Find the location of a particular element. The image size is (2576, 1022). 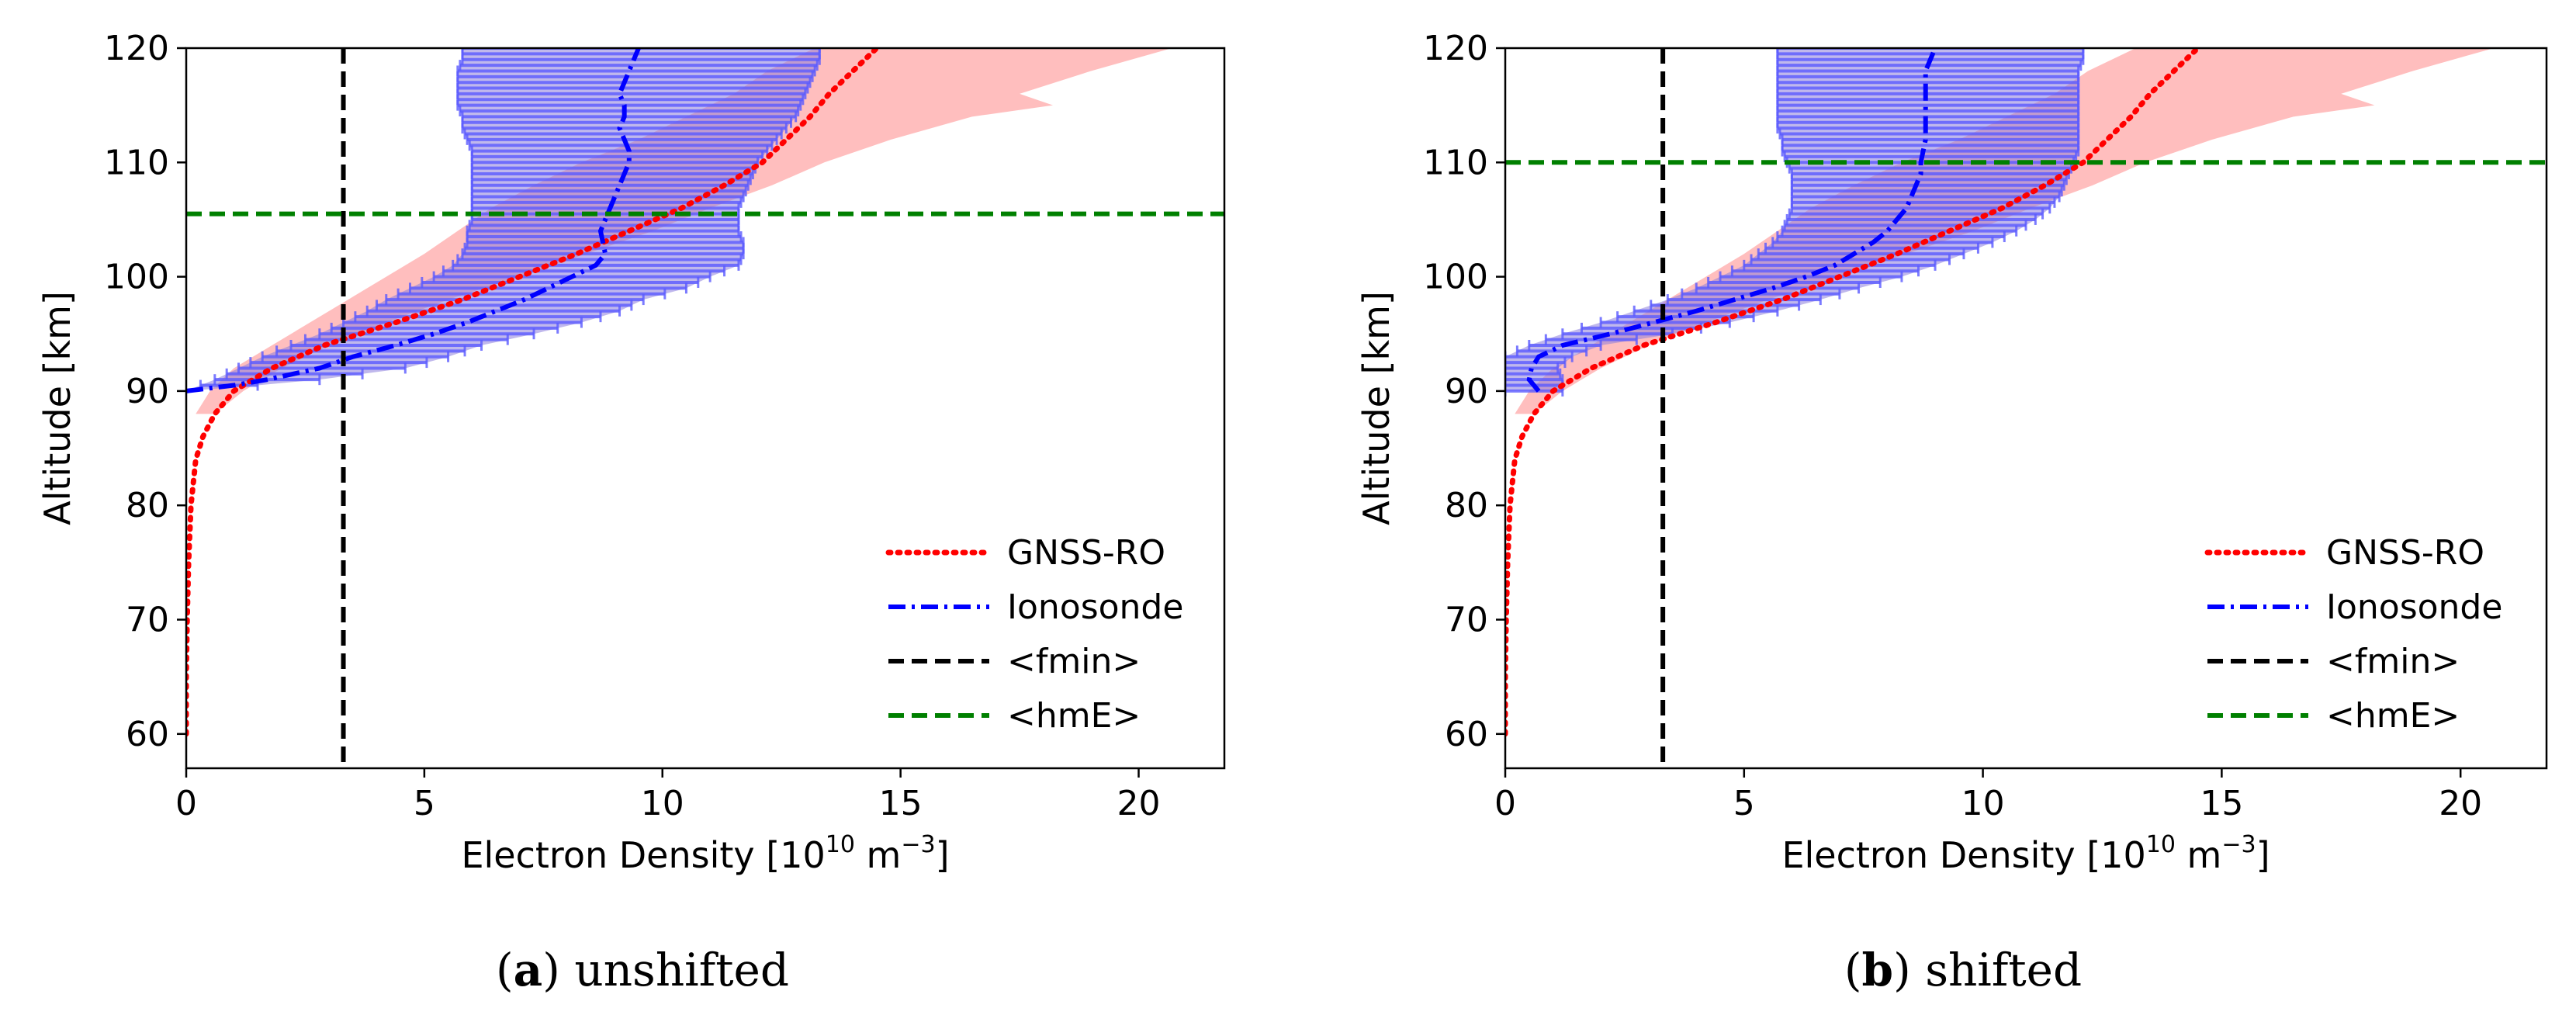

caption-letter: a is located at coordinates (528, 970).